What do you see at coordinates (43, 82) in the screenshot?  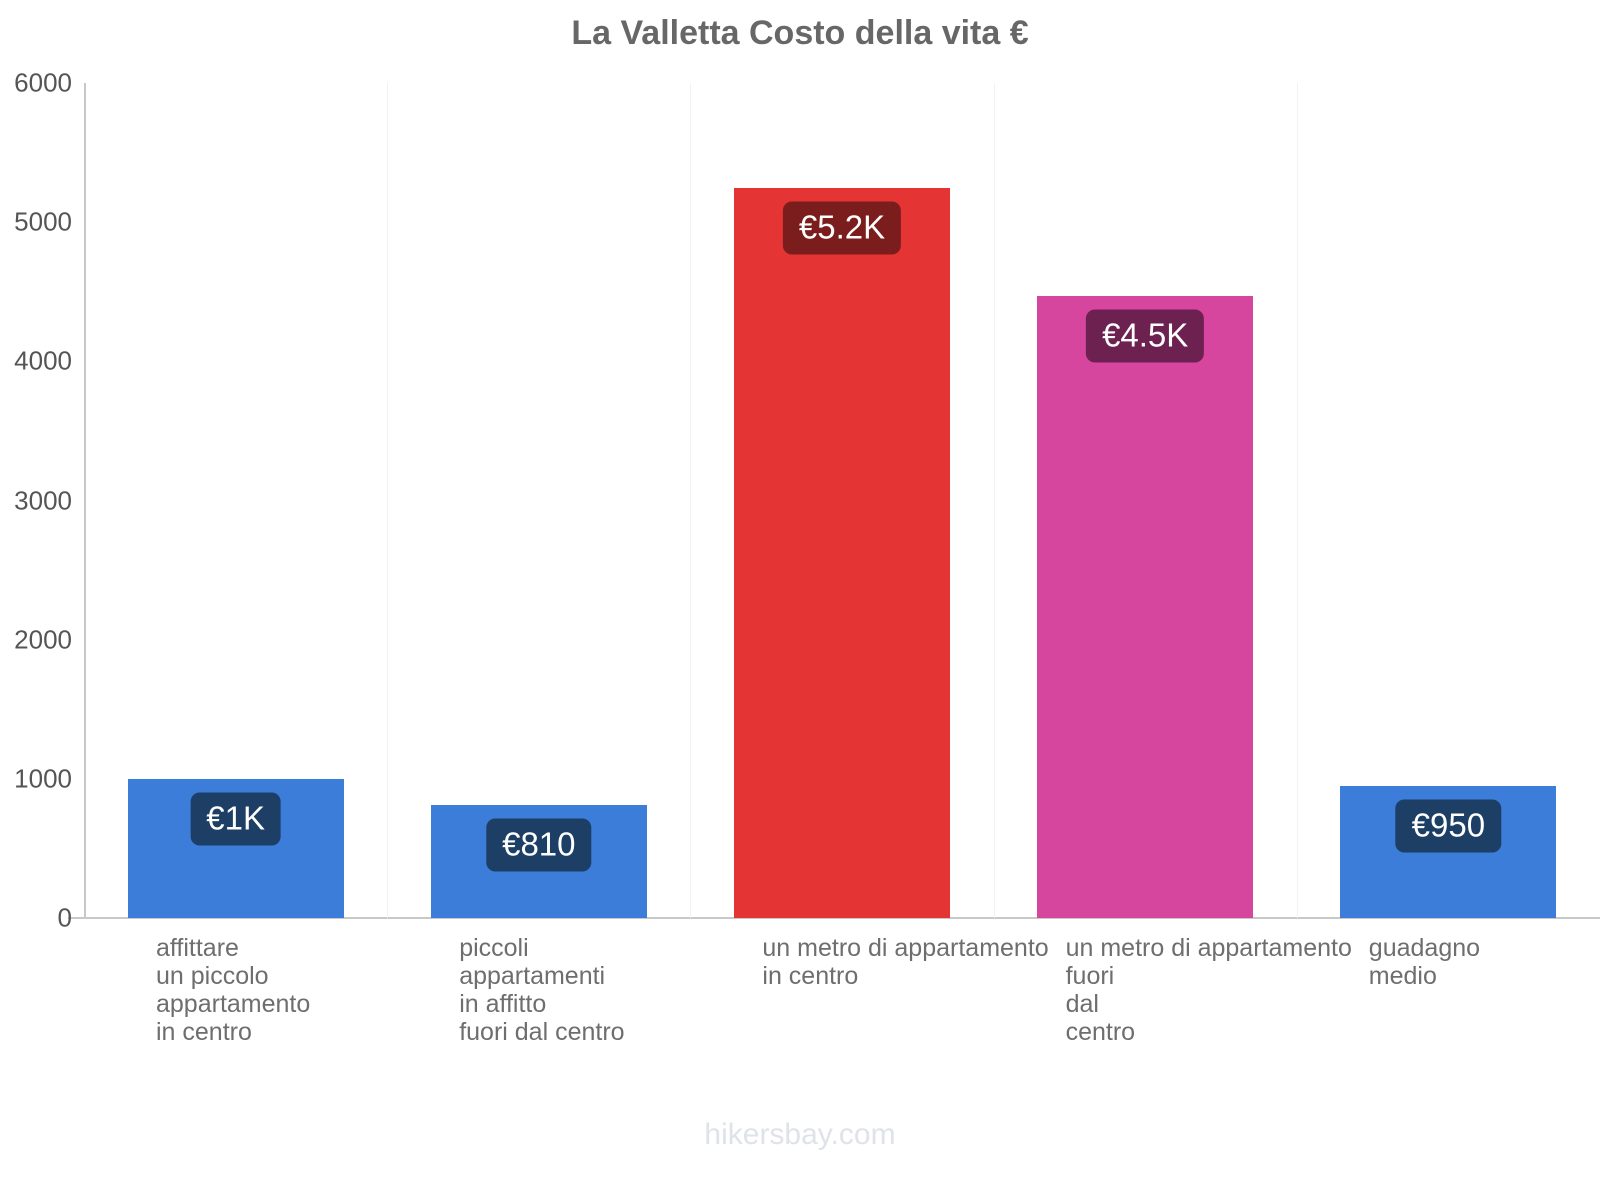 I see `y-axis-tick-label: 6000` at bounding box center [43, 82].